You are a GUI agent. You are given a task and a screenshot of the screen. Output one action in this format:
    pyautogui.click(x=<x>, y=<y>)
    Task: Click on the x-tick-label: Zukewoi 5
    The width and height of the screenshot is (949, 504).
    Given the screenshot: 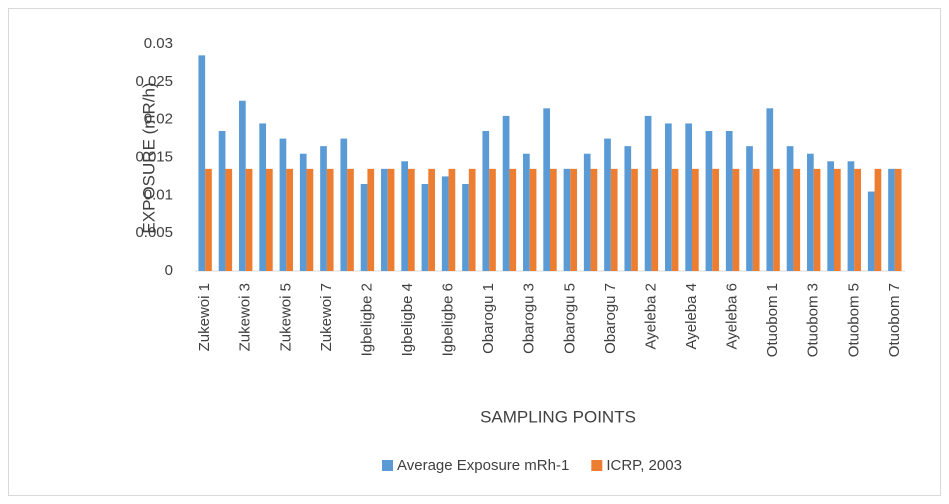 What is the action you would take?
    pyautogui.click(x=285, y=317)
    